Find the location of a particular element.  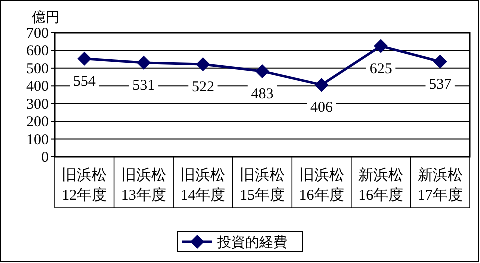

y-axis-title: 億円 is located at coordinates (46, 18).